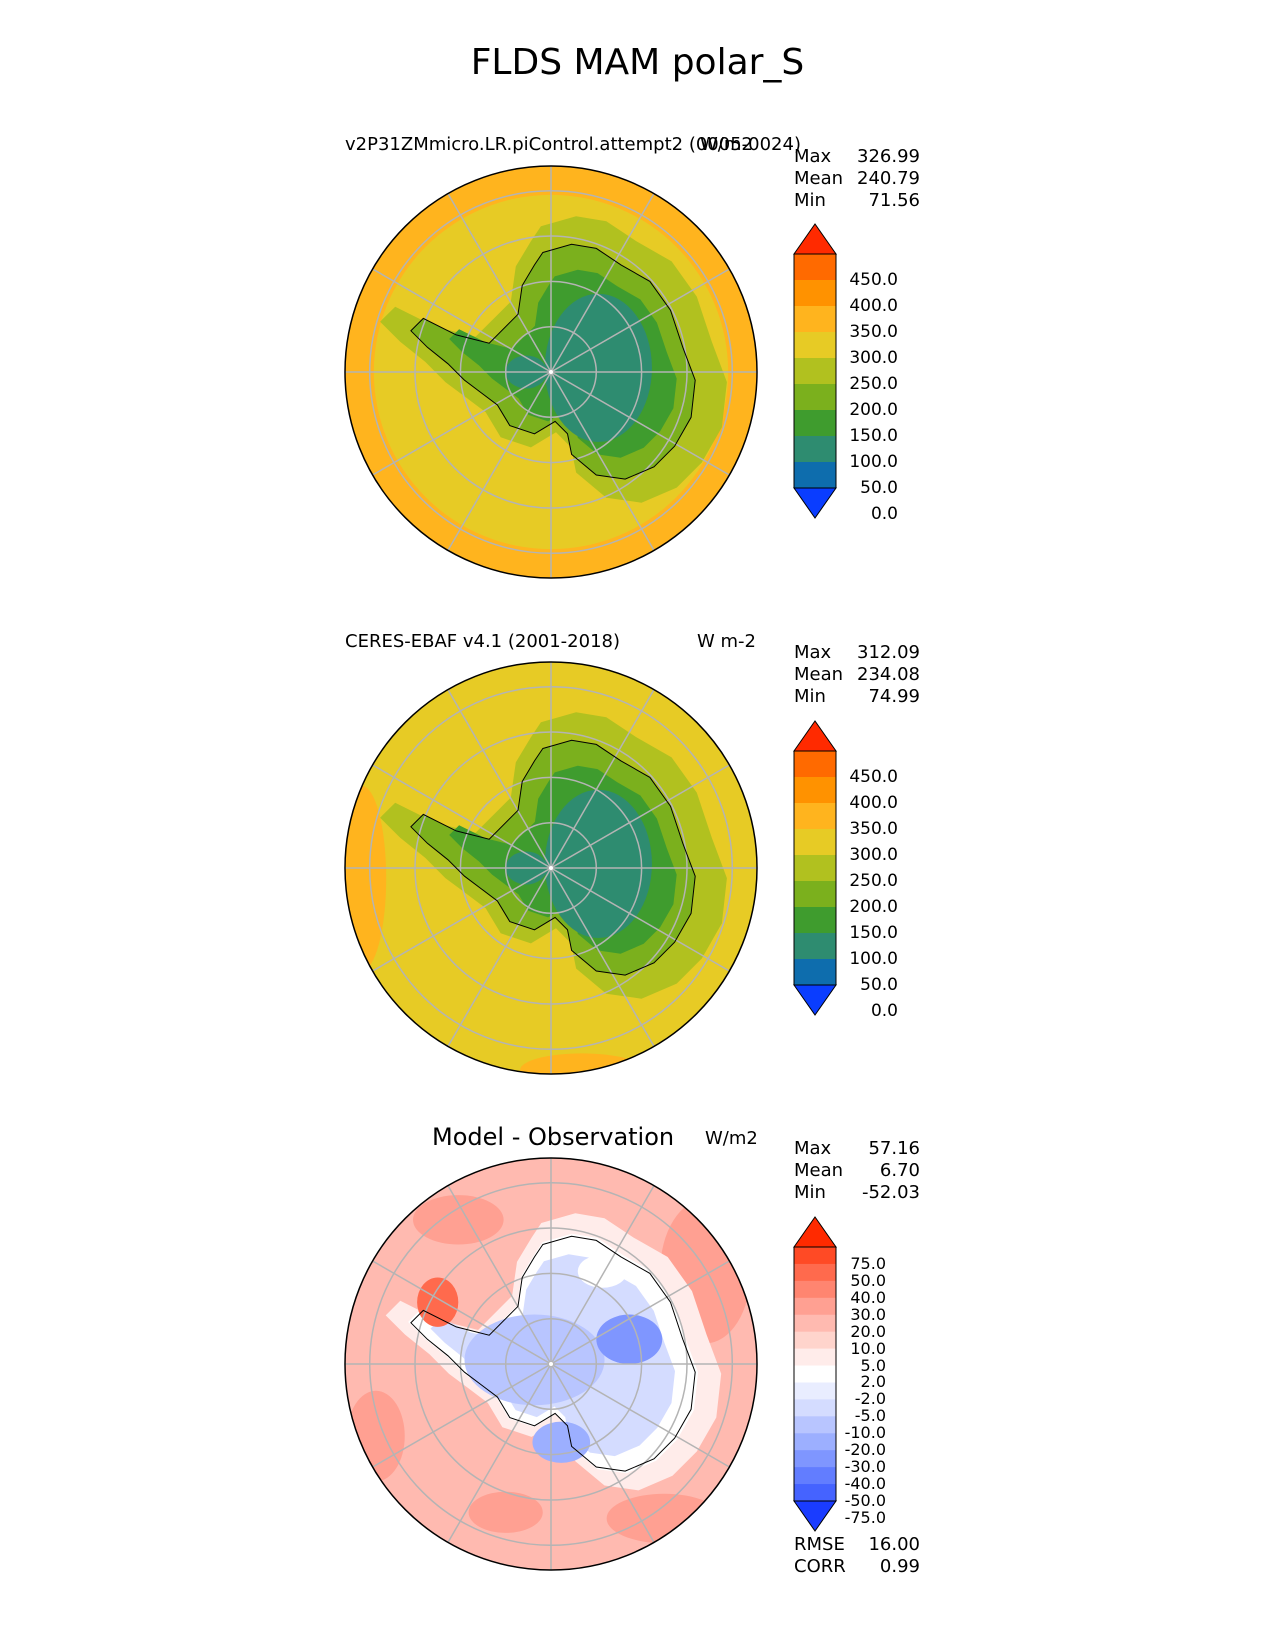 The height and width of the screenshot is (1650, 1275). Describe the element at coordinates (873, 332) in the screenshot. I see `colorbar-tick-label: 350.0` at that location.